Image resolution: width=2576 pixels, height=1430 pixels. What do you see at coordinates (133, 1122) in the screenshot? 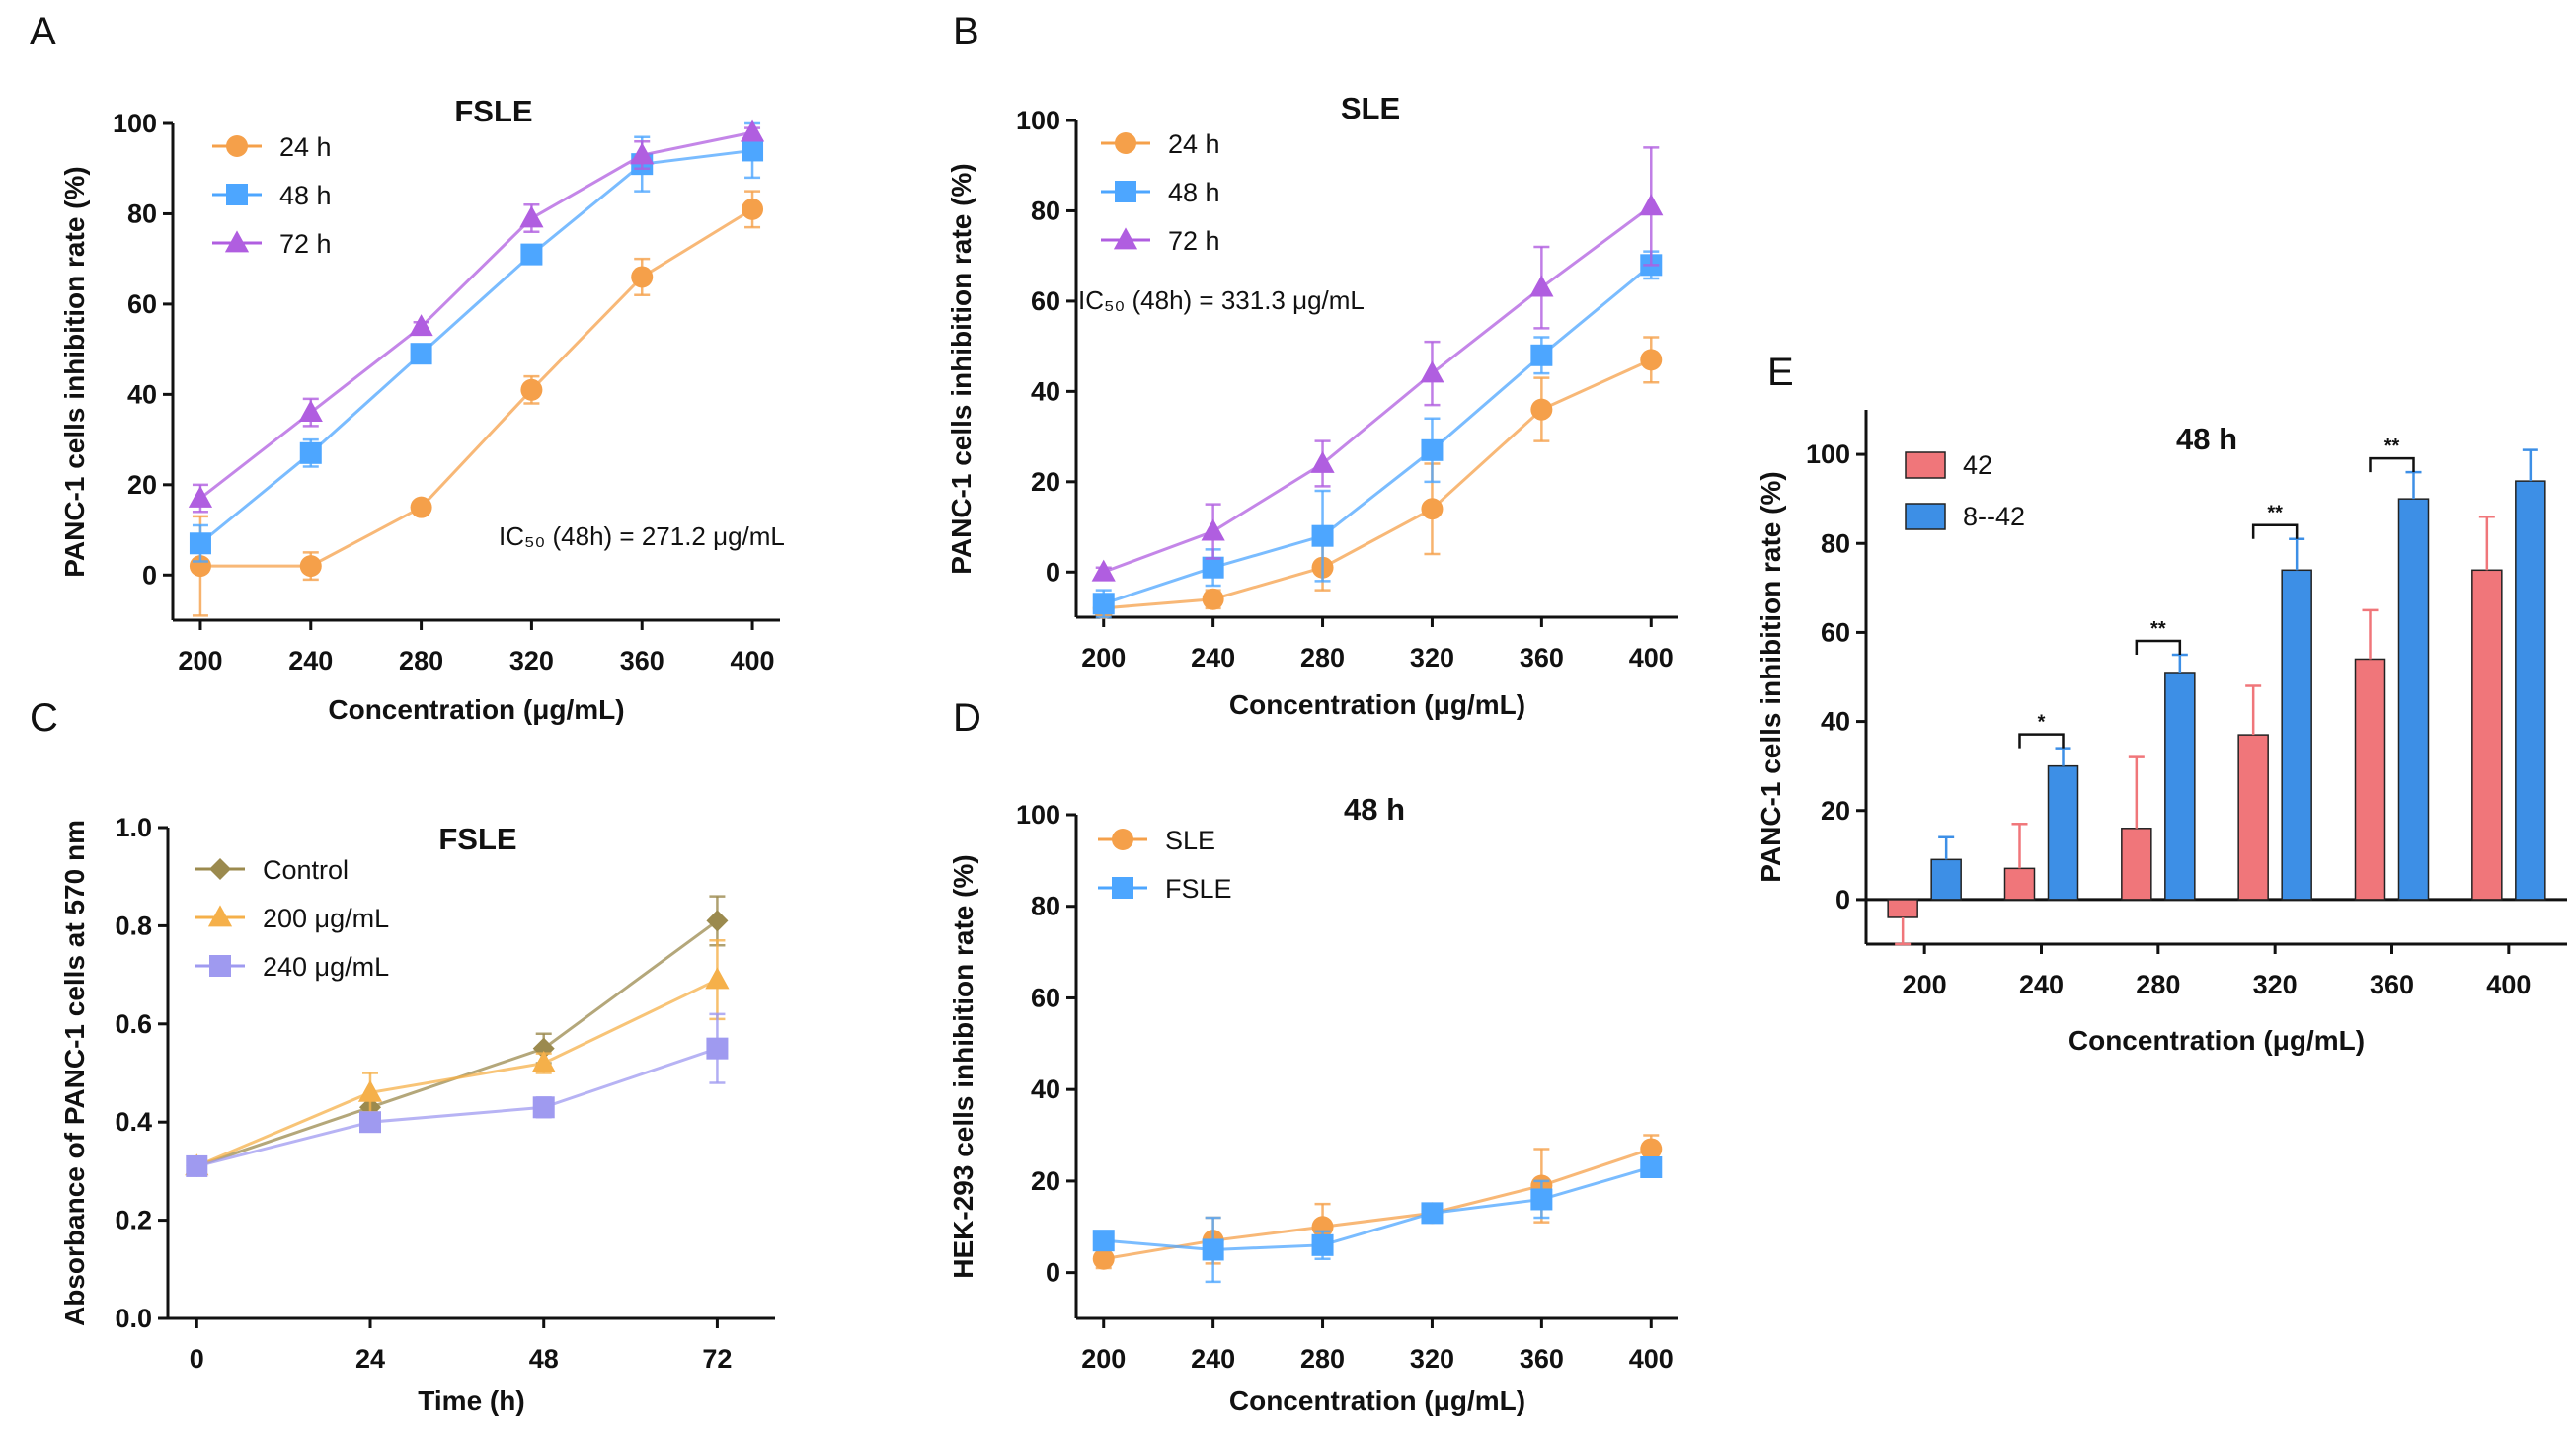
I see `y-tick-label: 0.4` at bounding box center [133, 1122].